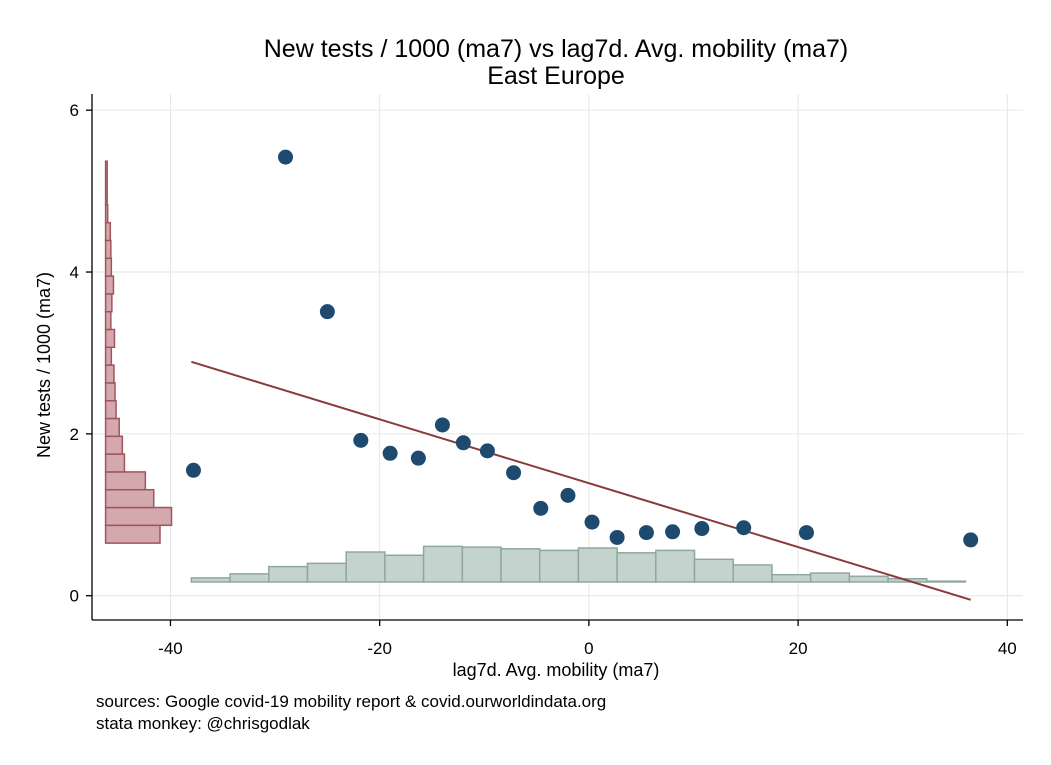 The width and height of the screenshot is (1051, 765). What do you see at coordinates (74, 434) in the screenshot?
I see `y-tick-label: 2` at bounding box center [74, 434].